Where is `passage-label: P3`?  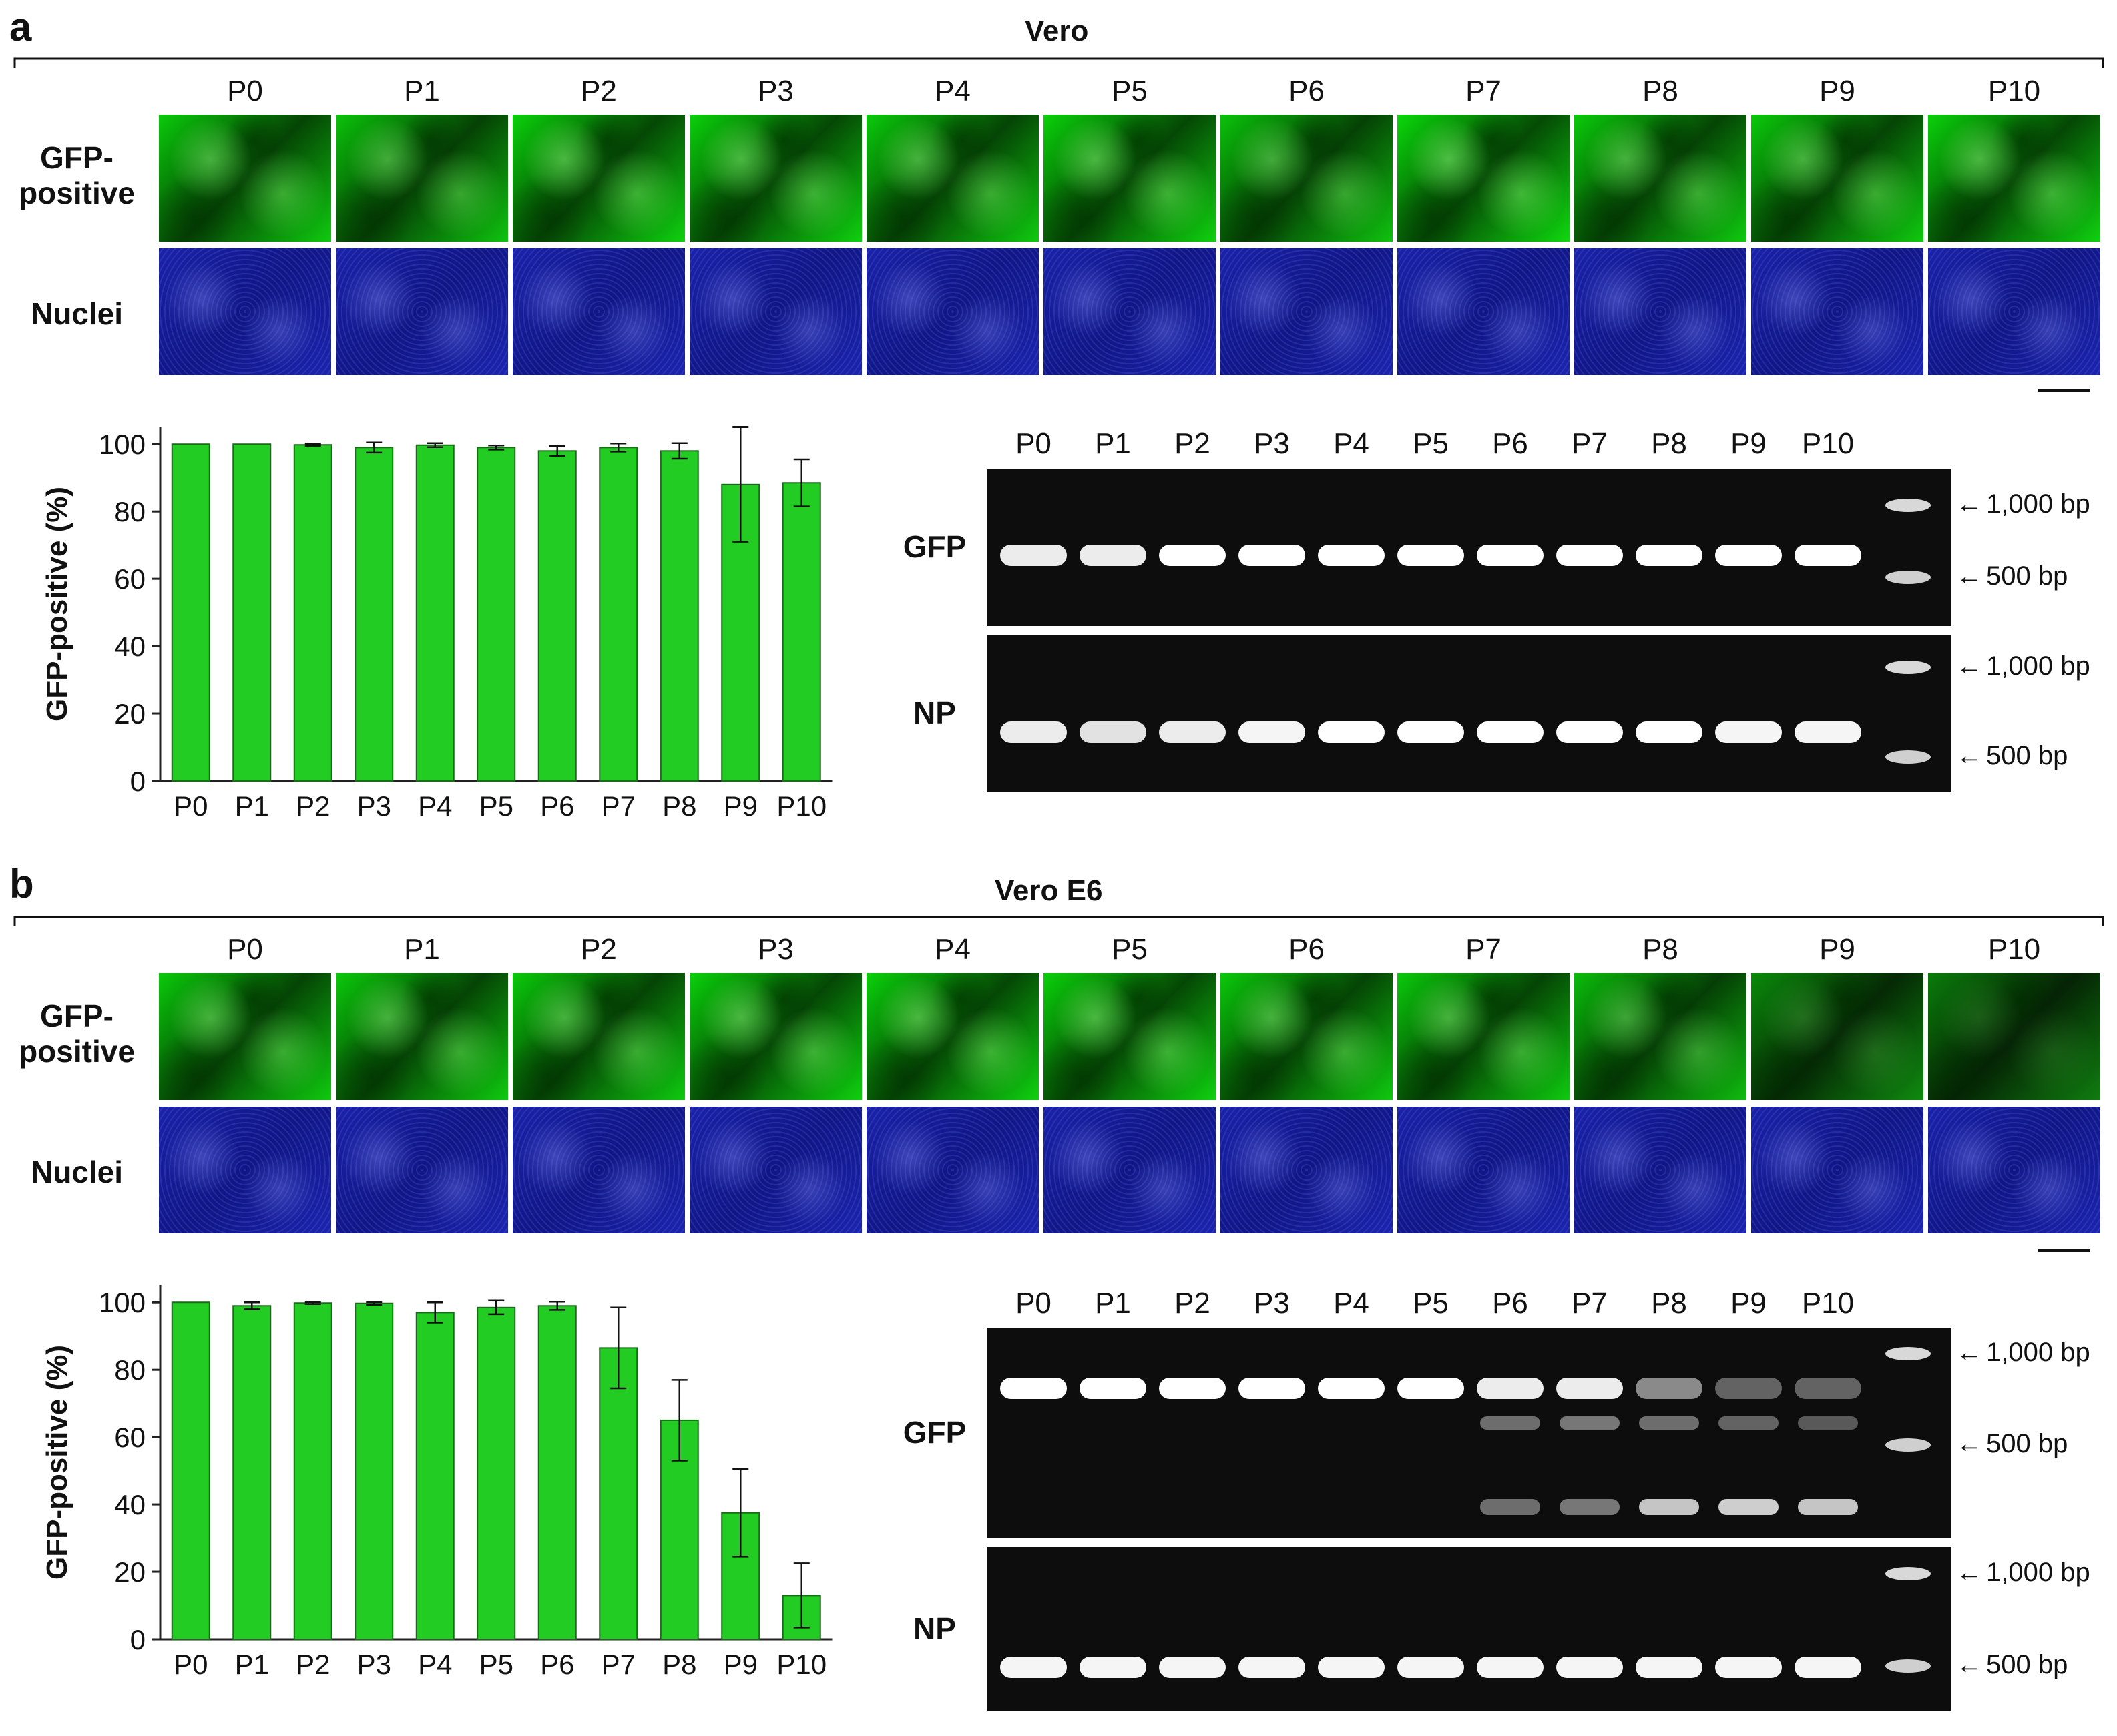 passage-label: P3 is located at coordinates (776, 949).